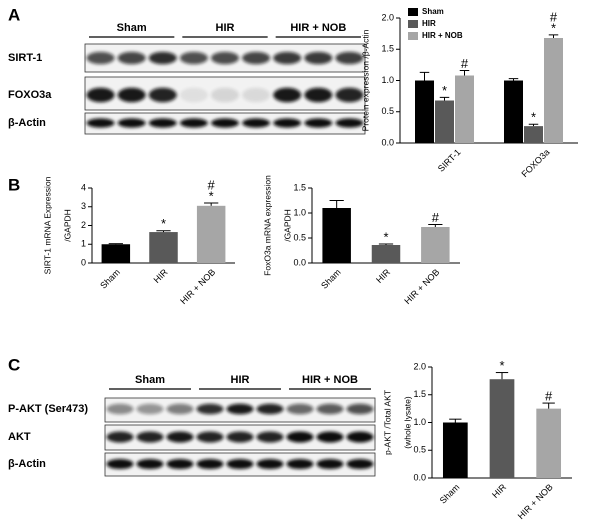 This screenshot has height=526, width=590. Describe the element at coordinates (449, 160) in the screenshot. I see `x-tick-label: SIRT-1` at that location.